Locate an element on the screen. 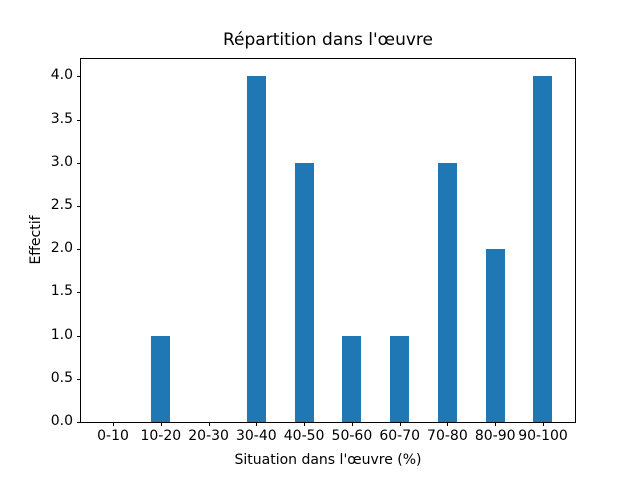 Image resolution: width=640 pixels, height=480 pixels. y-tick-label: 0.5 is located at coordinates (61, 377).